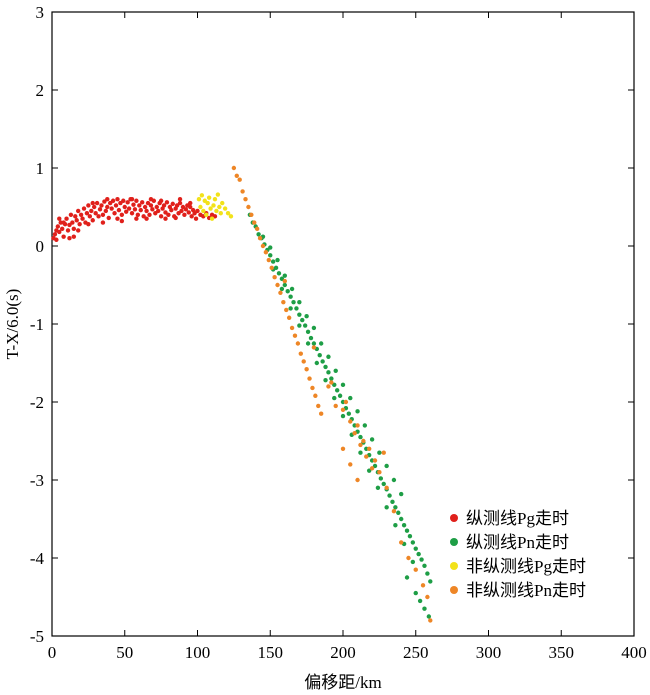 This screenshot has width=650, height=695. I want to click on legend-label: 纵测线Pn走时, so click(517, 542).